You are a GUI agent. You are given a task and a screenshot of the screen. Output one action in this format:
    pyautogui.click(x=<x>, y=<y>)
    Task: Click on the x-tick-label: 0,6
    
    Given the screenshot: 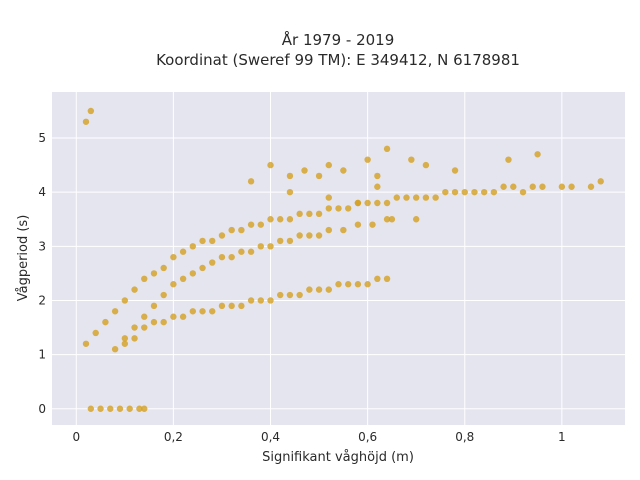 What is the action you would take?
    pyautogui.click(x=367, y=437)
    